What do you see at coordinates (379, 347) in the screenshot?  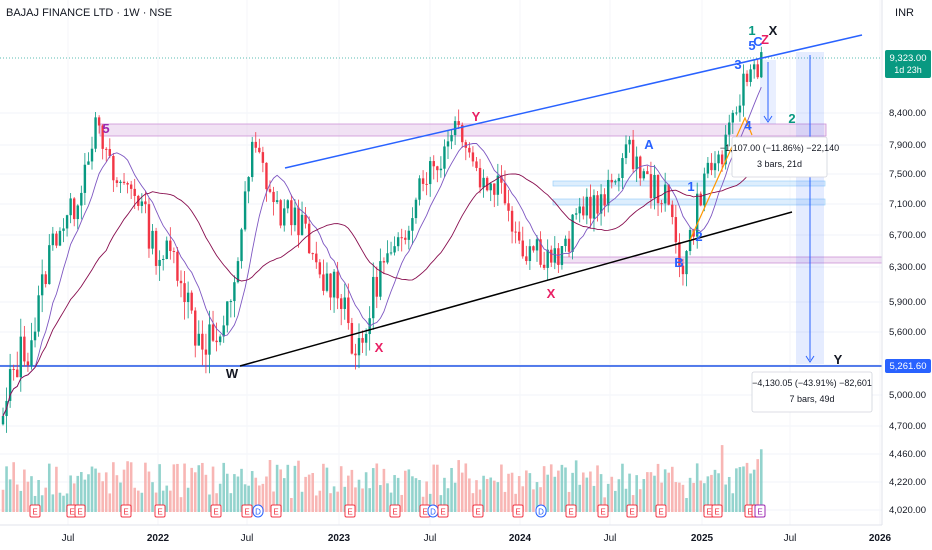 I see `wave-label: X` at bounding box center [379, 347].